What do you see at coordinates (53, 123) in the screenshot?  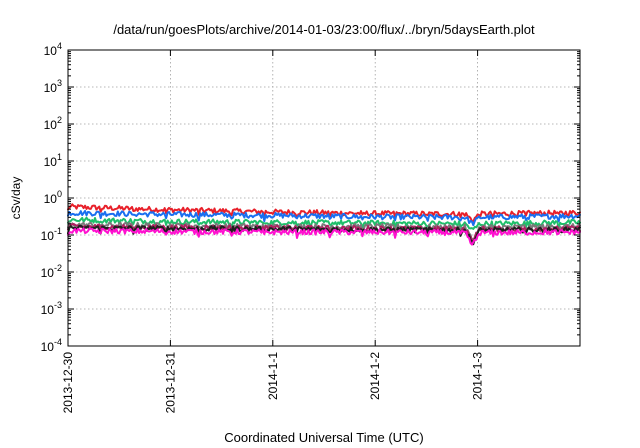 I see `y-tick-label: 10²` at bounding box center [53, 123].